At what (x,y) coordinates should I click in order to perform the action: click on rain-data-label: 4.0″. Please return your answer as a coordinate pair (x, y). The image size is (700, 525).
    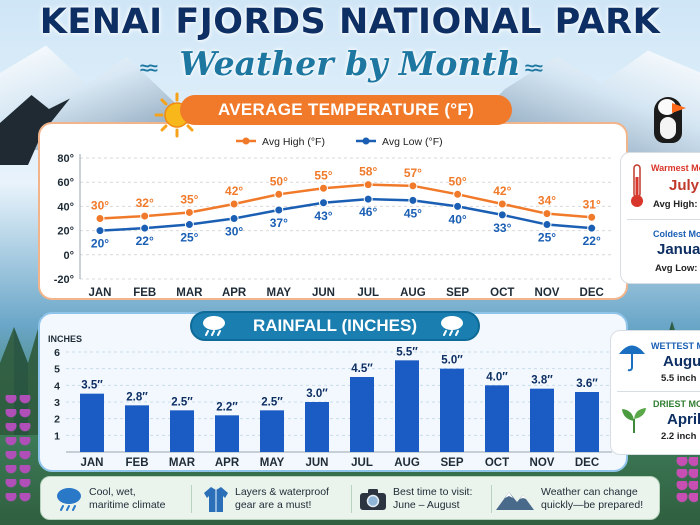
    Looking at the image, I should click on (497, 377).